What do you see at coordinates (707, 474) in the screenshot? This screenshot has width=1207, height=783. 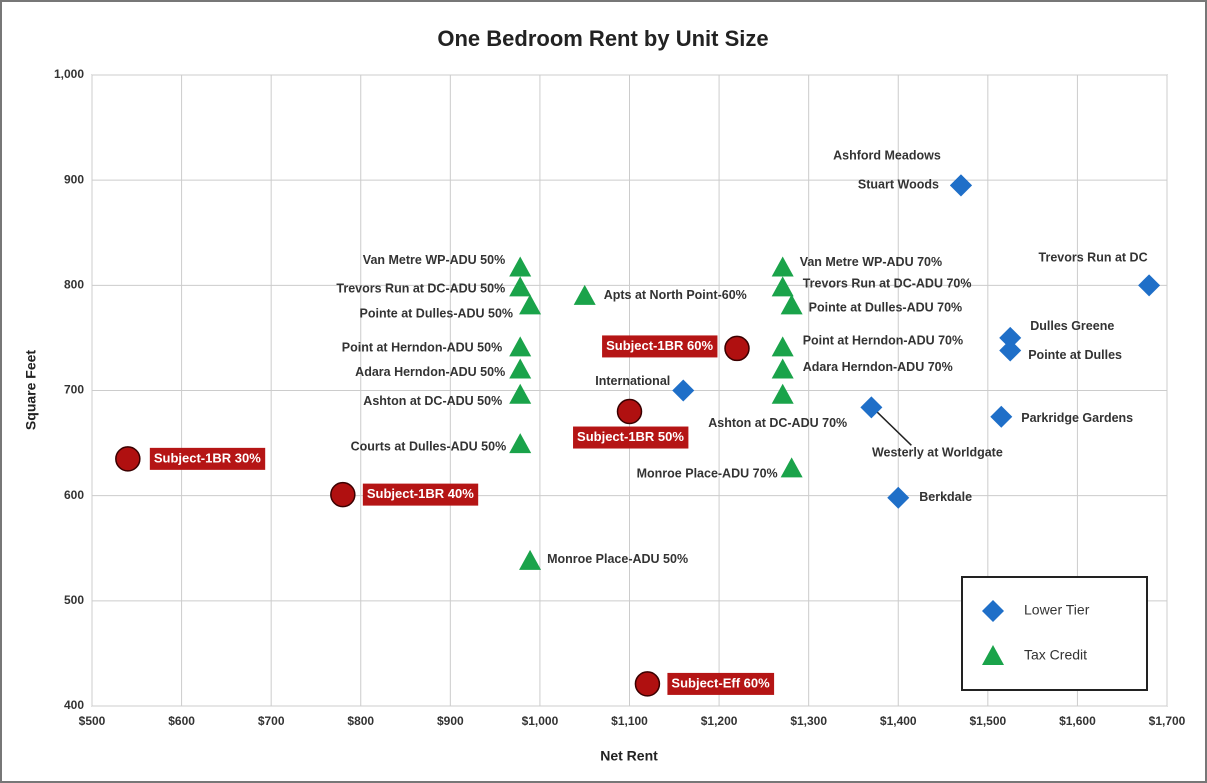 I see `point-label: Monroe Place-ADU 70%` at bounding box center [707, 474].